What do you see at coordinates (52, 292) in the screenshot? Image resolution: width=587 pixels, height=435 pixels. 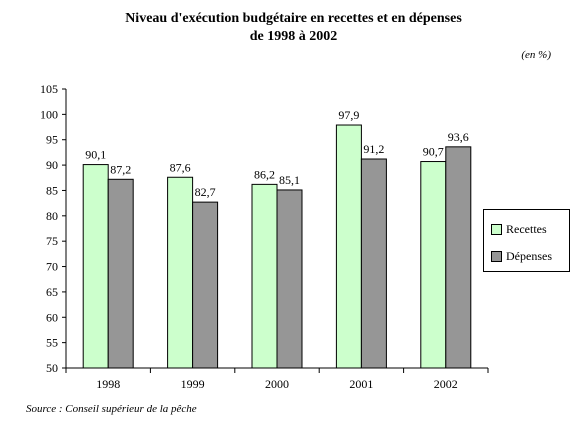 I see `y-tick-label: 65` at bounding box center [52, 292].